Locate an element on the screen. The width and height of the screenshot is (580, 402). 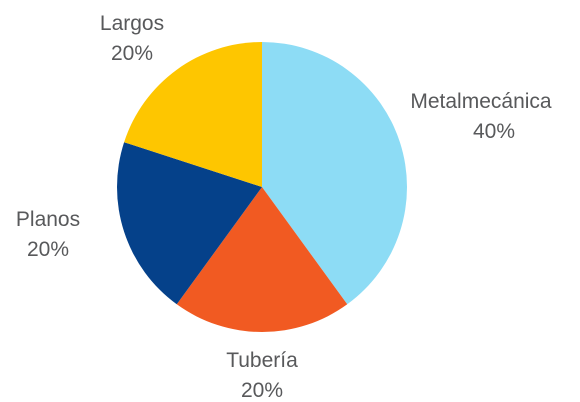
label-planos: Planos is located at coordinates (48, 219).